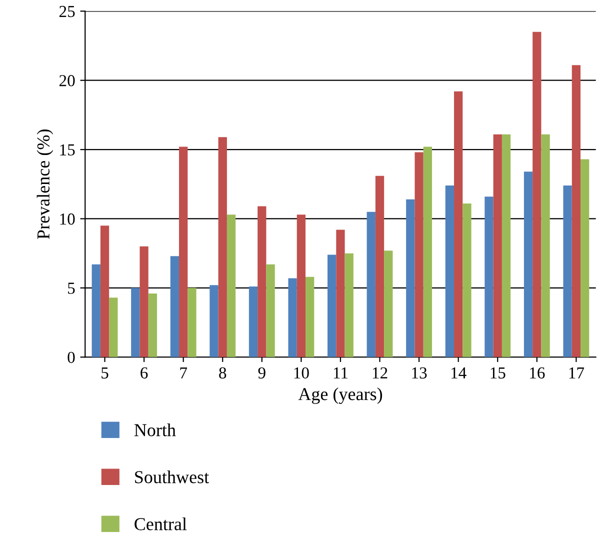 The image size is (608, 558). I want to click on x-tick-label: 11, so click(341, 372).